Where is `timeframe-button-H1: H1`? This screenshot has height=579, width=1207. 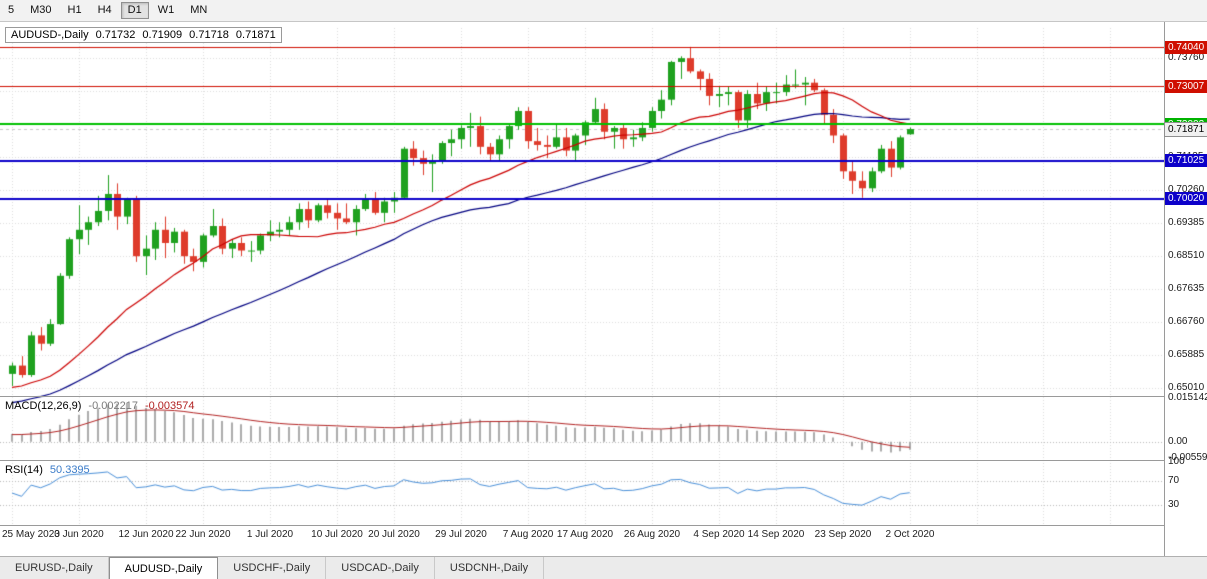
timeframe-button-H1: H1 is located at coordinates (75, 10).